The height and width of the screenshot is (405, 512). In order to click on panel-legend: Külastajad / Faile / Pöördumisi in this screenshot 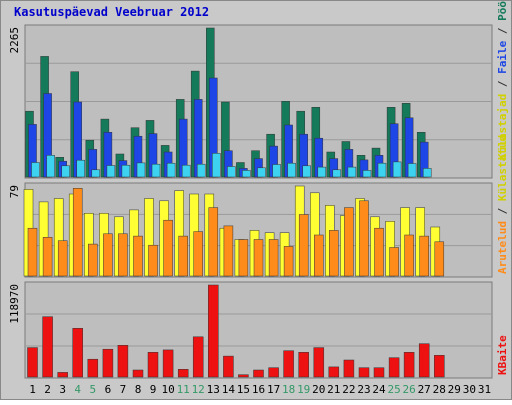, I will do `click(502, 80)`.